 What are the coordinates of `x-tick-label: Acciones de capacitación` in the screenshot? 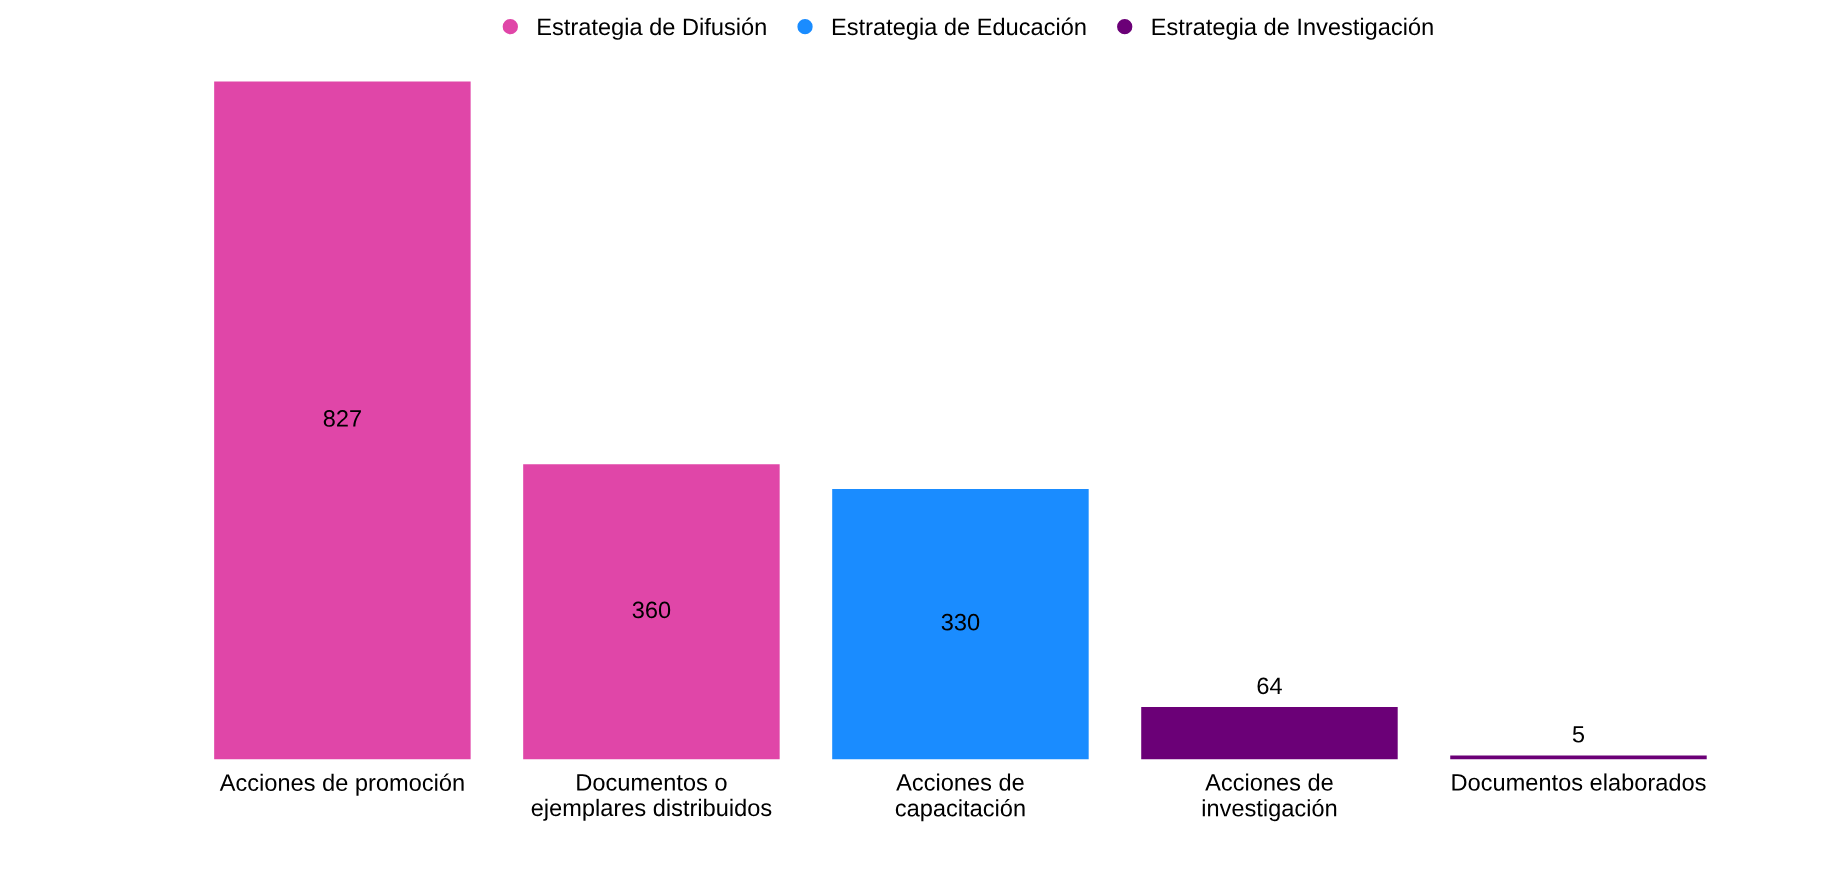 It's located at (960, 797).